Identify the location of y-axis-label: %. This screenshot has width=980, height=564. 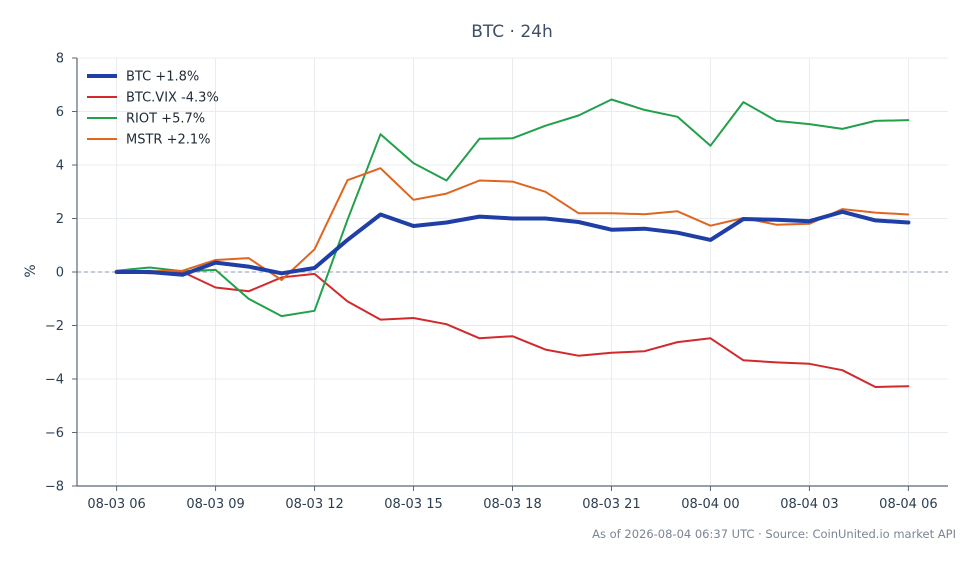
(31, 270).